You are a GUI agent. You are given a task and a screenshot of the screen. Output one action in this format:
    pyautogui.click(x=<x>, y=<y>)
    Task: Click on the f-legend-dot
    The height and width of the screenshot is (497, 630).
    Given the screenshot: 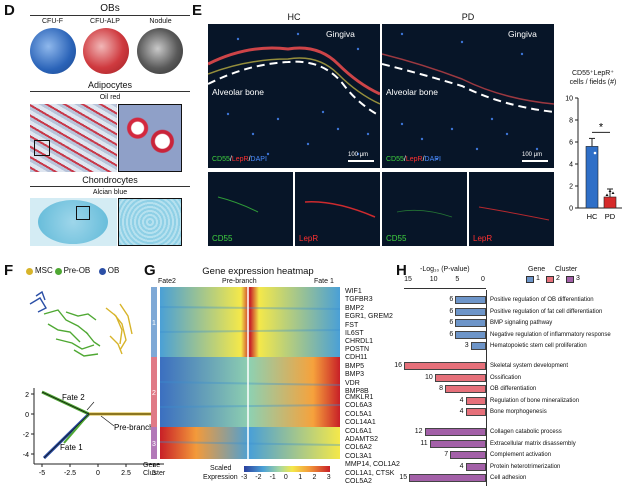 What is the action you would take?
    pyautogui.click(x=29, y=271)
    